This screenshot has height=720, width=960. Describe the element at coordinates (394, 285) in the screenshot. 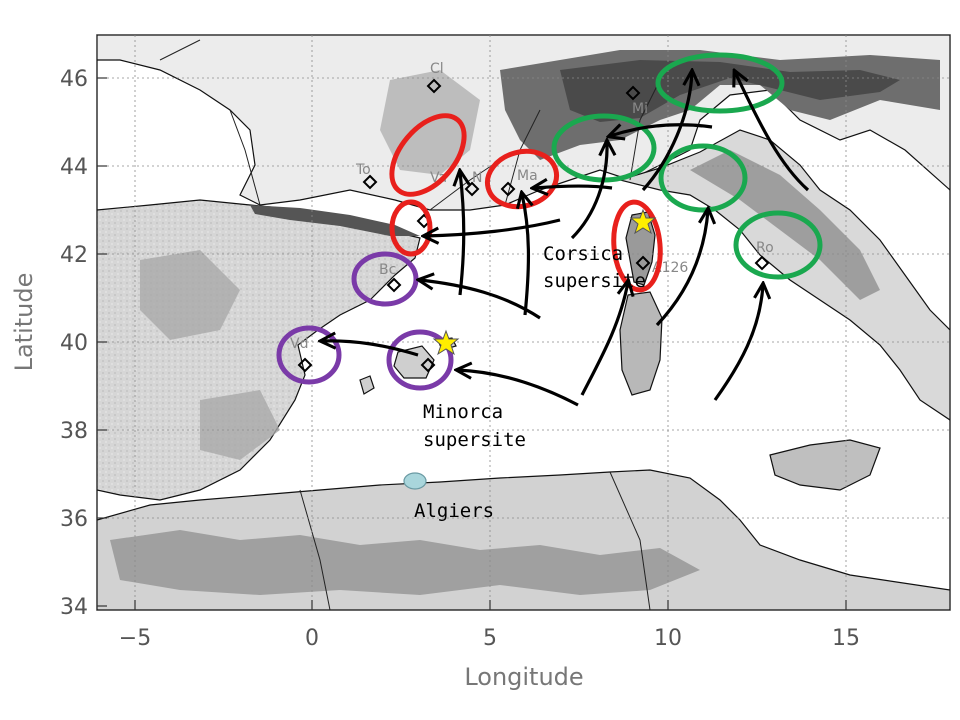

I see `site-diamond-bc` at that location.